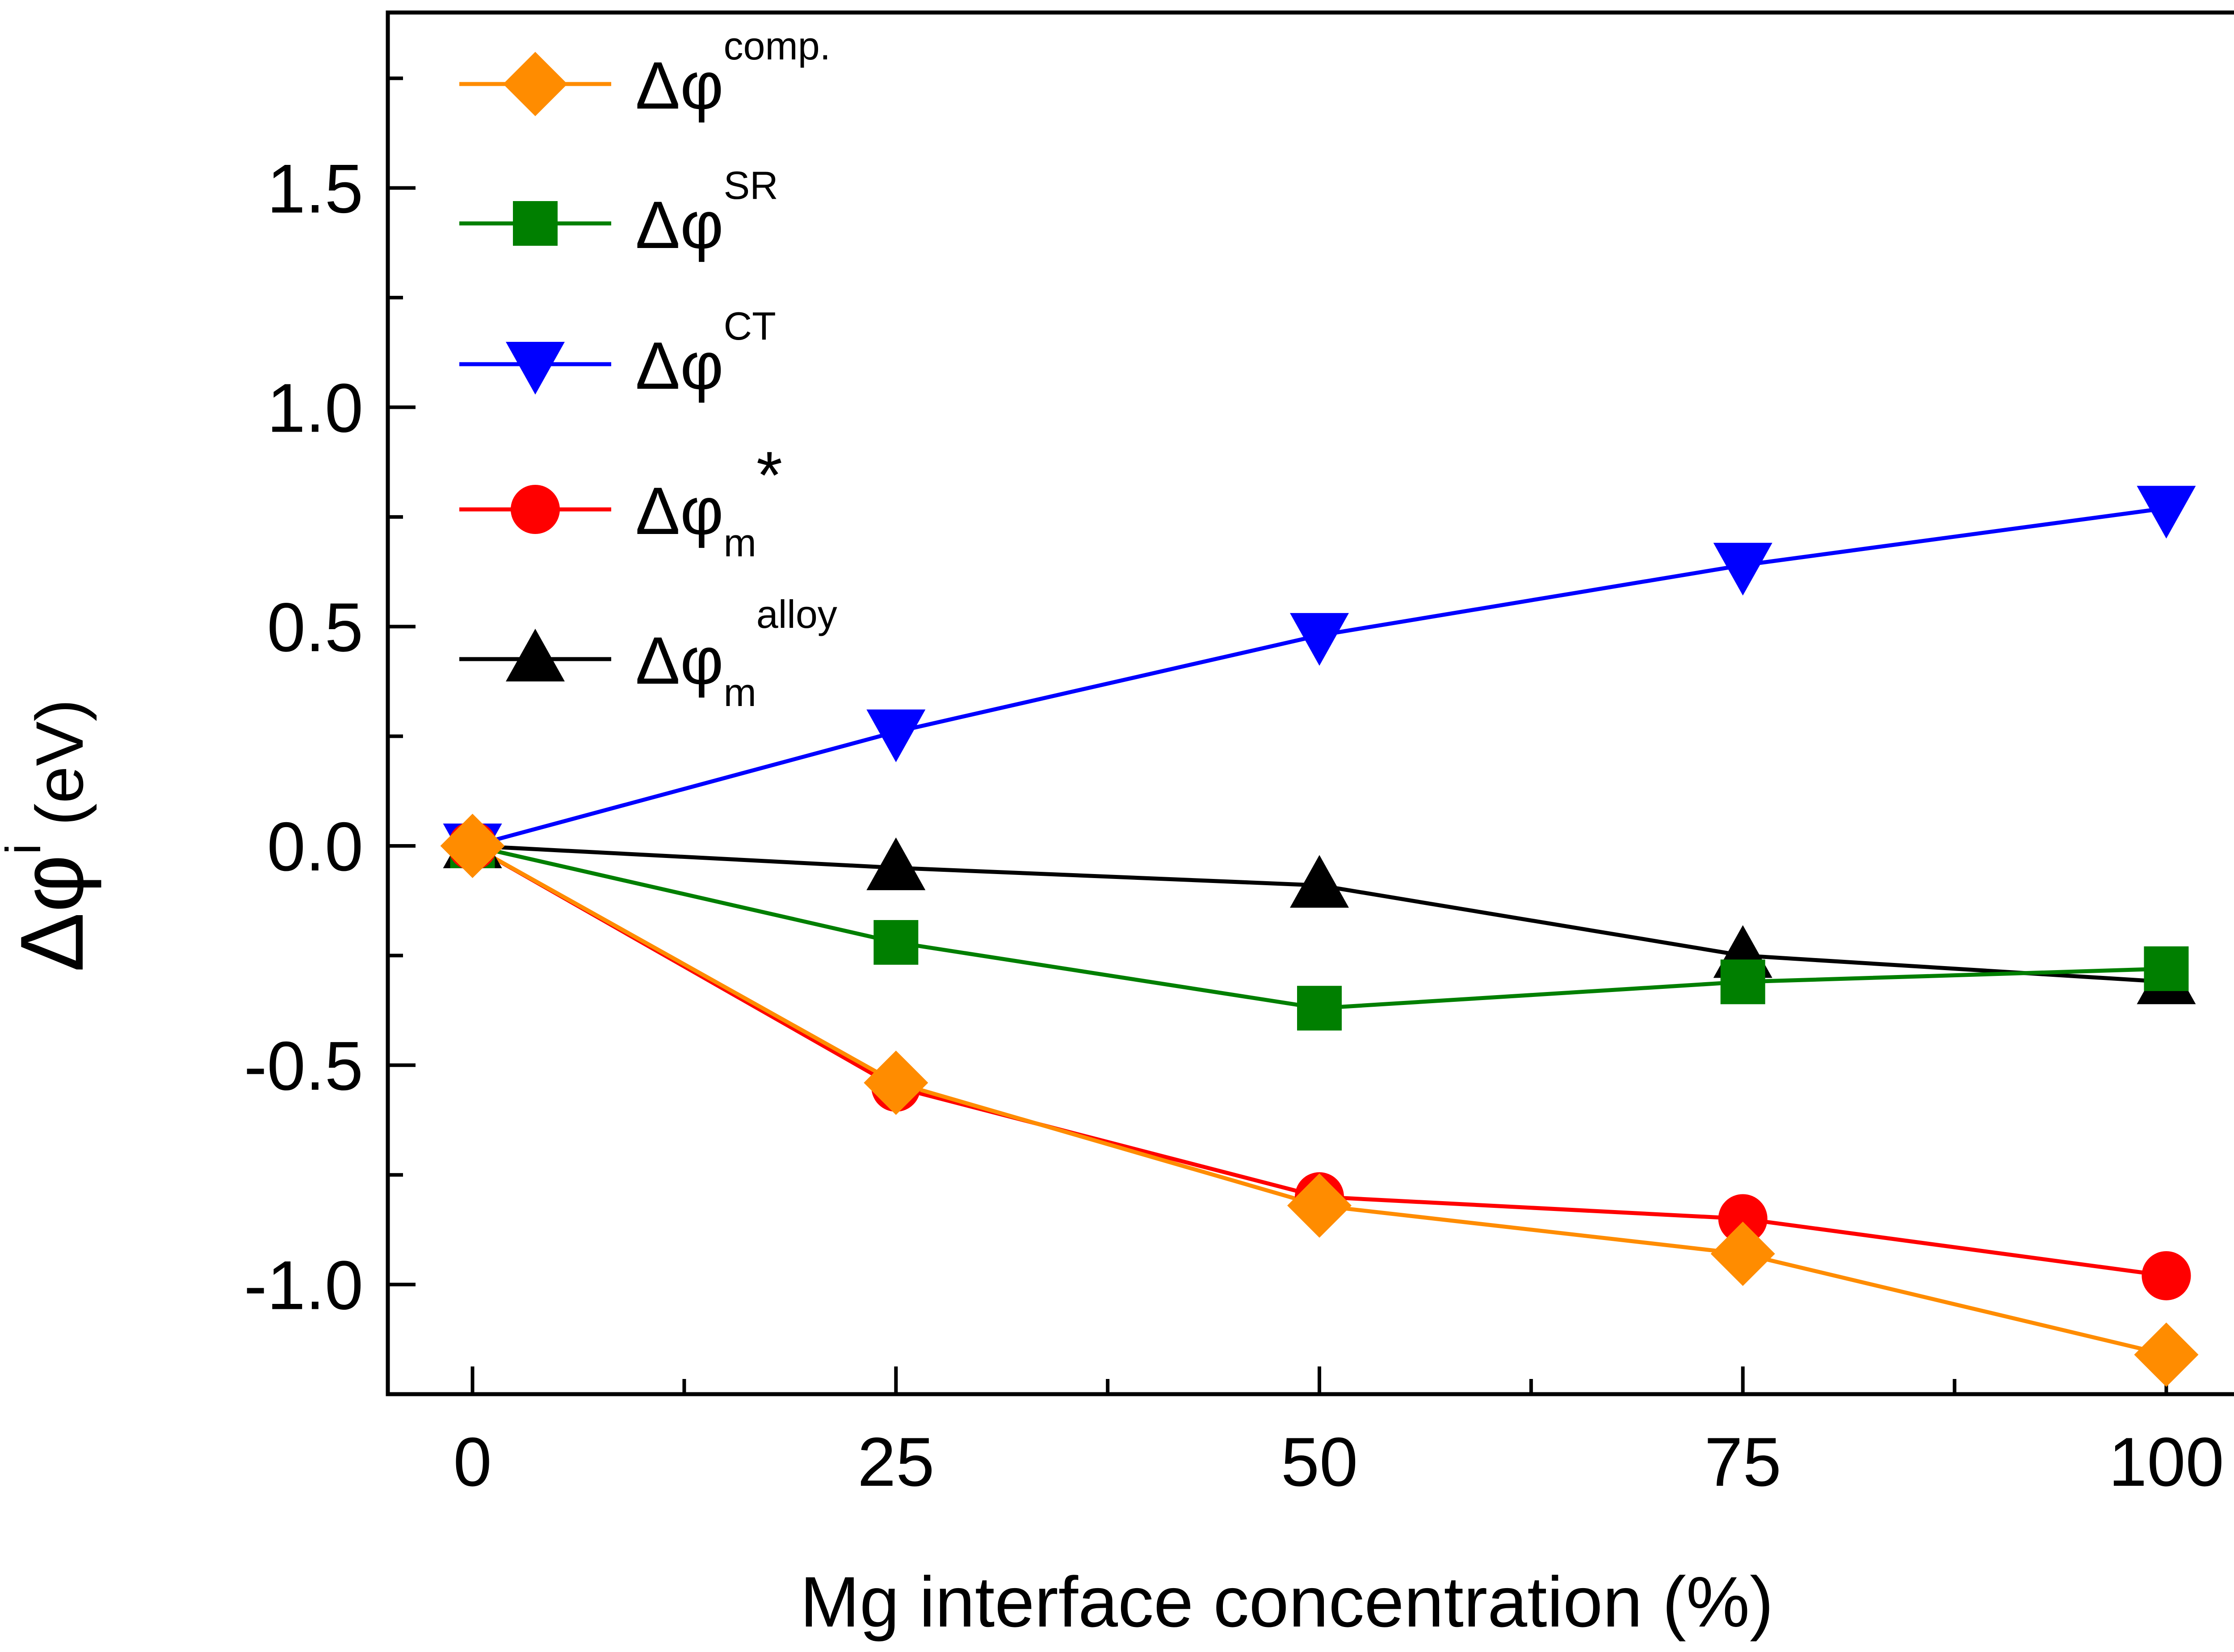  What do you see at coordinates (303, 1285) in the screenshot?
I see `y-tick-label: -1.0` at bounding box center [303, 1285].